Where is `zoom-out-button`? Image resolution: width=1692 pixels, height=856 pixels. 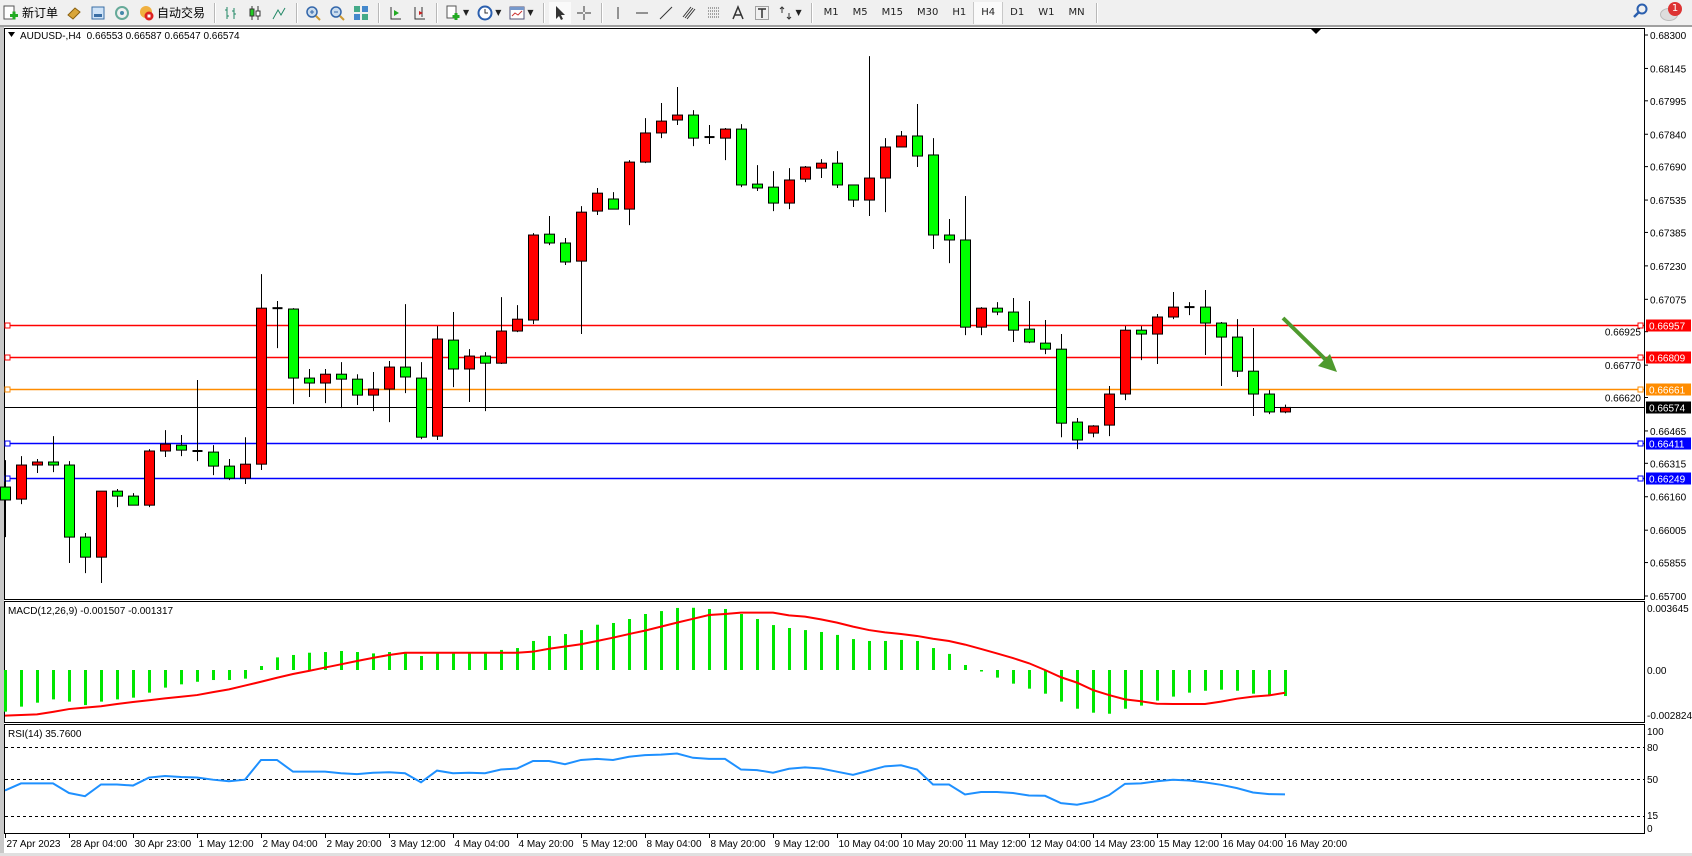
zoom-out-button is located at coordinates (337, 13).